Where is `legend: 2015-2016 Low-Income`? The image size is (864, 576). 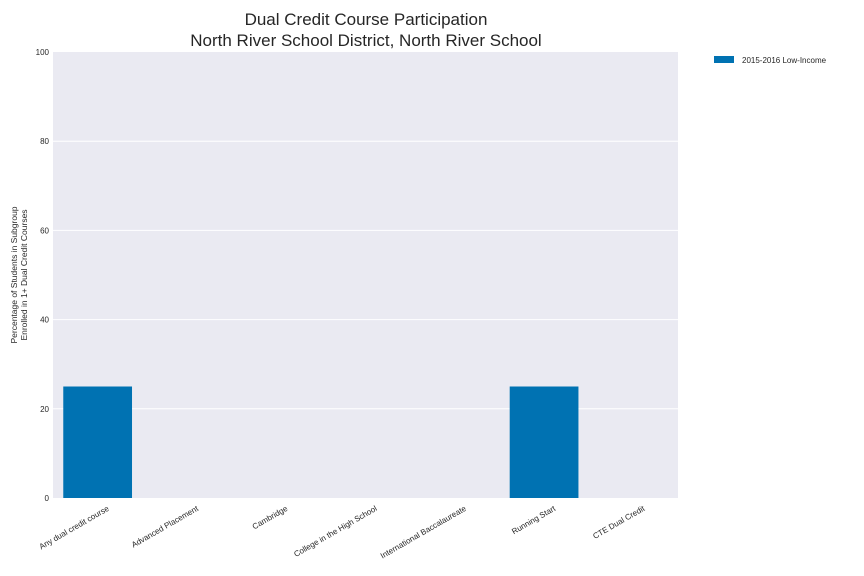 legend: 2015-2016 Low-Income is located at coordinates (770, 60).